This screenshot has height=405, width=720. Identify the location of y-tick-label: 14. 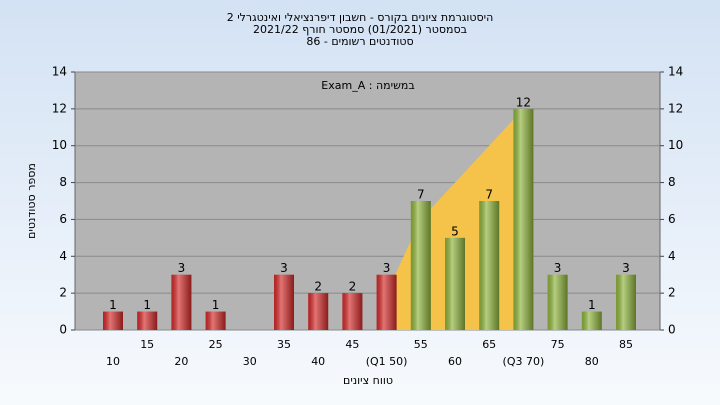
(59, 72).